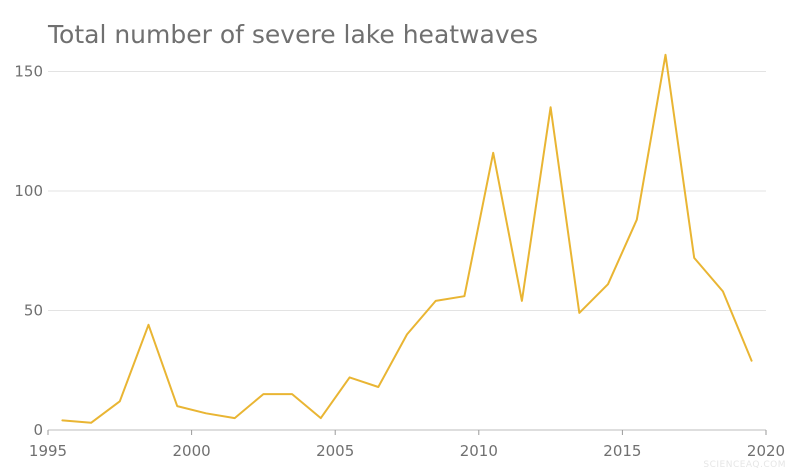 Image resolution: width=800 pixels, height=474 pixels. Describe the element at coordinates (28, 191) in the screenshot. I see `y-tick-label-100: 100` at that location.